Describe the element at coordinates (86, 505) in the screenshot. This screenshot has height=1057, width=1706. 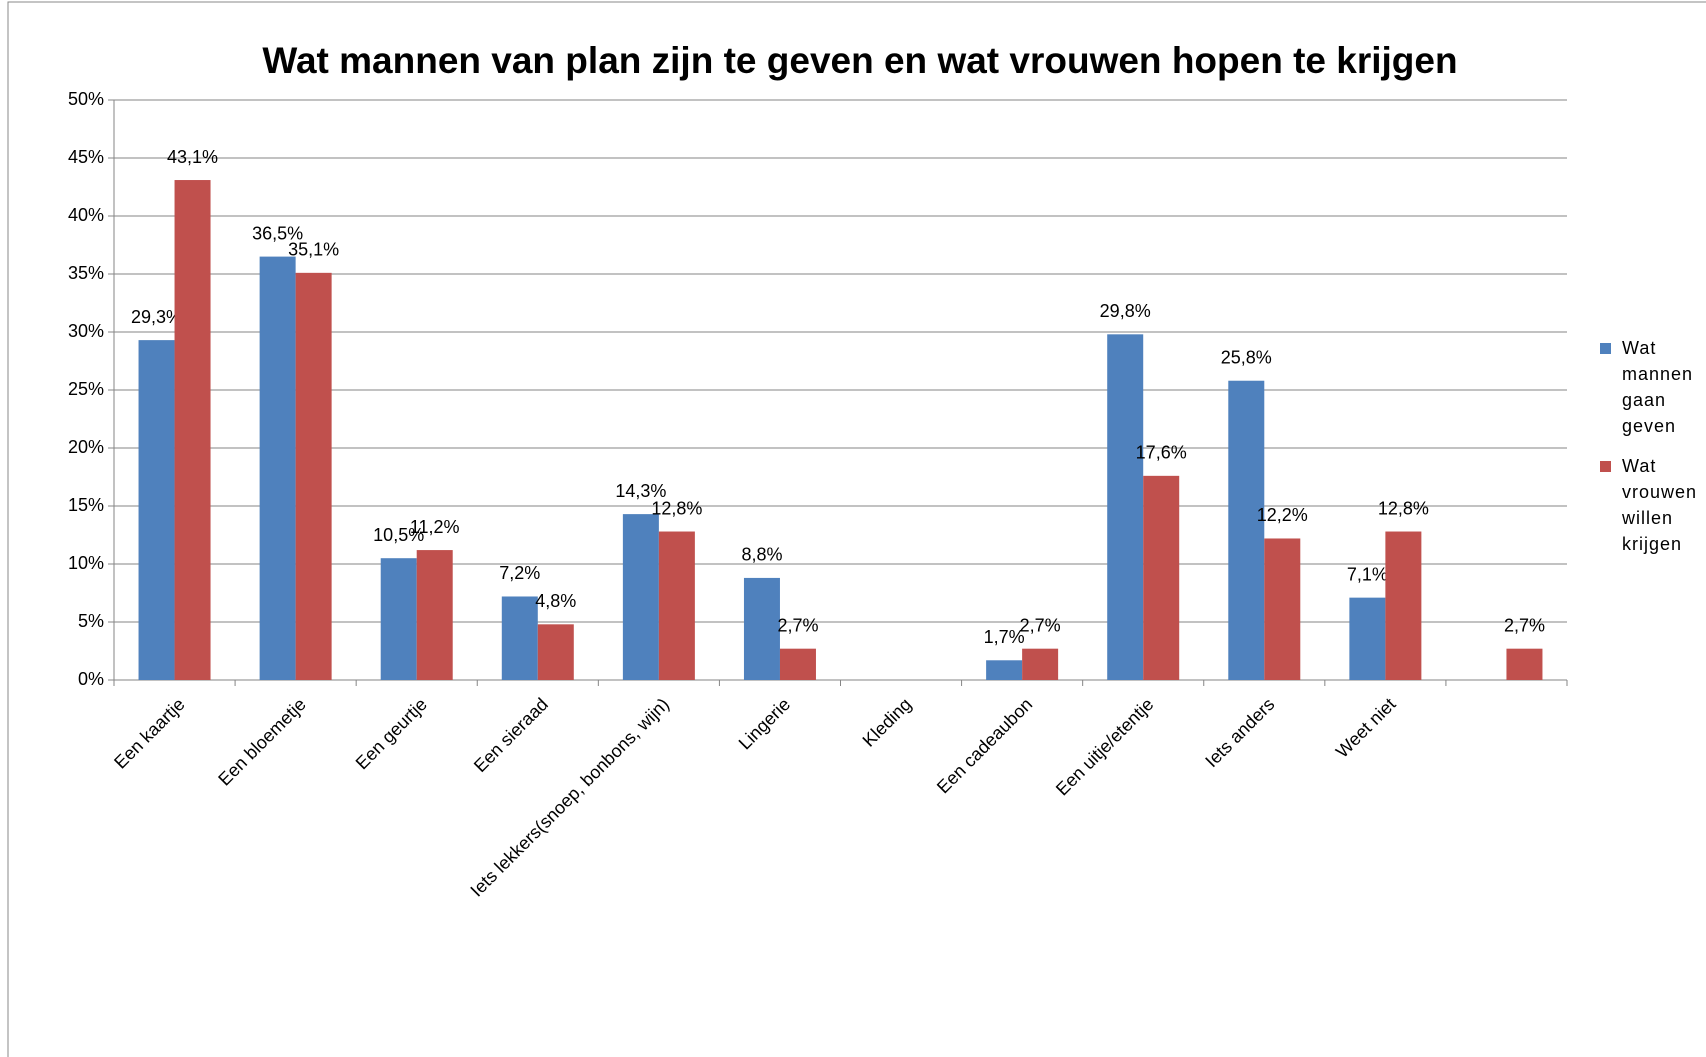
I see `y-tick-label: 15%` at that location.